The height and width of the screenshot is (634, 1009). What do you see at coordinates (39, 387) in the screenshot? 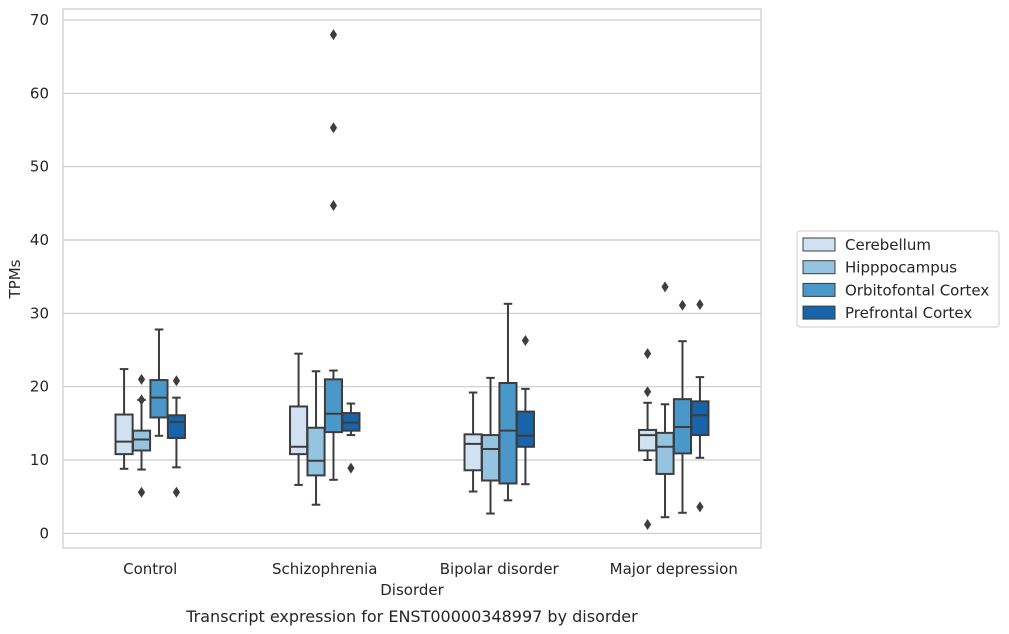
I see `y-tick-label: 20` at bounding box center [39, 387].